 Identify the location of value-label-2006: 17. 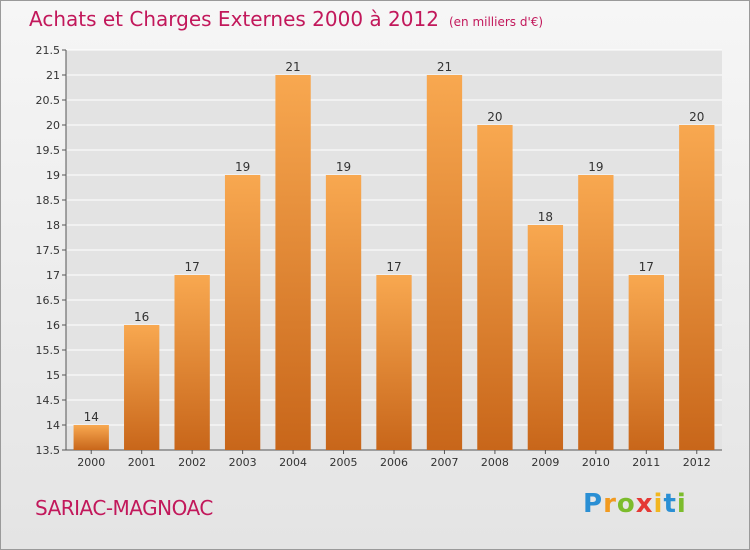
(393, 267).